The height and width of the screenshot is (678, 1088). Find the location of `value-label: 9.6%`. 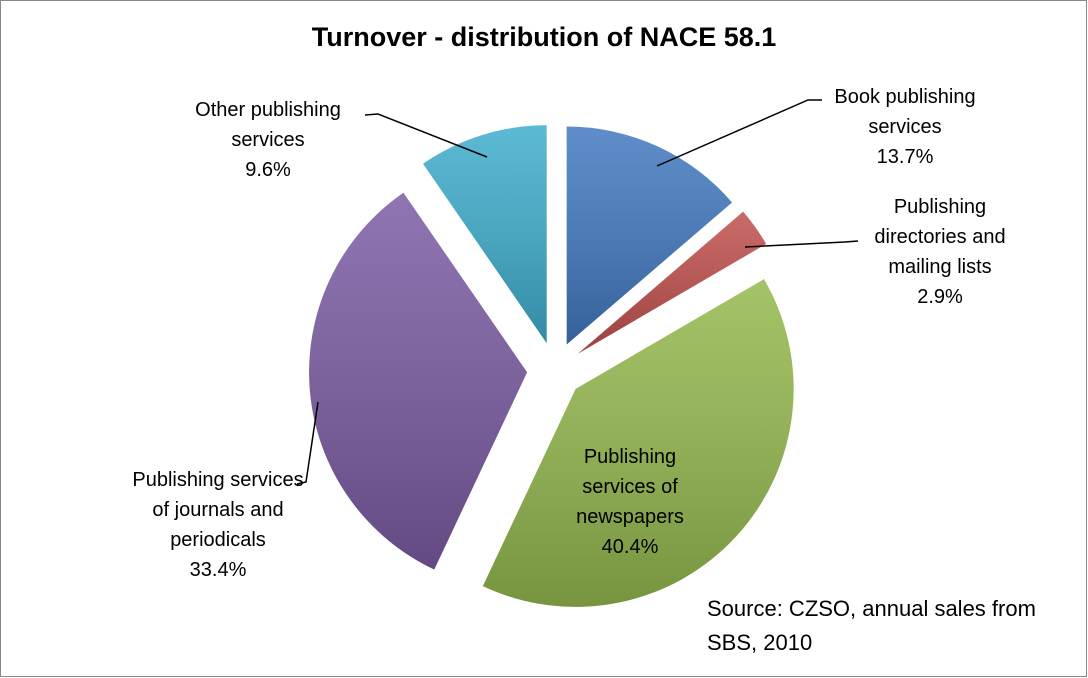

value-label: 9.6% is located at coordinates (268, 170).